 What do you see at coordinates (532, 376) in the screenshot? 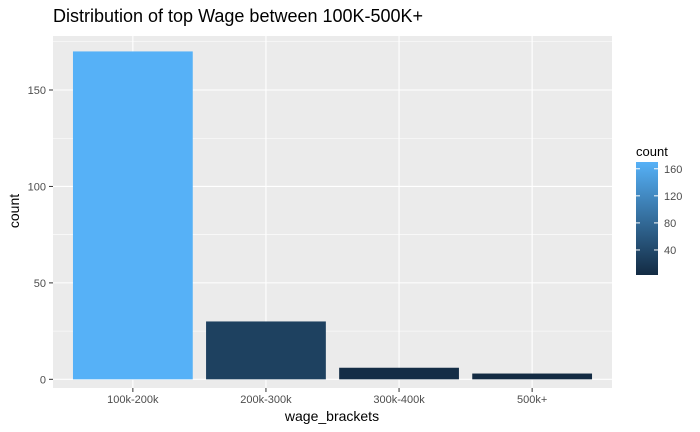
I see `bar-500k-` at bounding box center [532, 376].